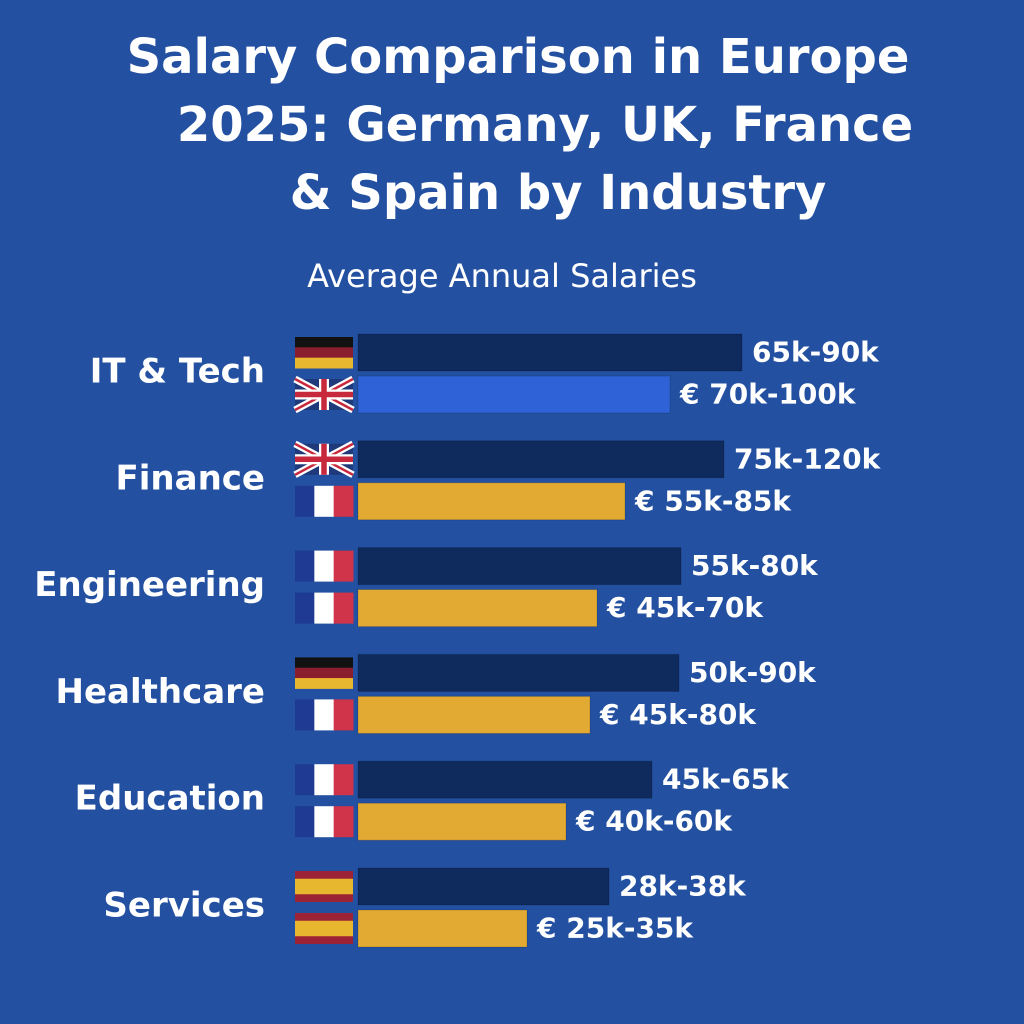 The height and width of the screenshot is (1024, 1024). What do you see at coordinates (436, 693) in the screenshot?
I see `industry-group: Healthcare 50k-90k € 45k-80k` at bounding box center [436, 693].